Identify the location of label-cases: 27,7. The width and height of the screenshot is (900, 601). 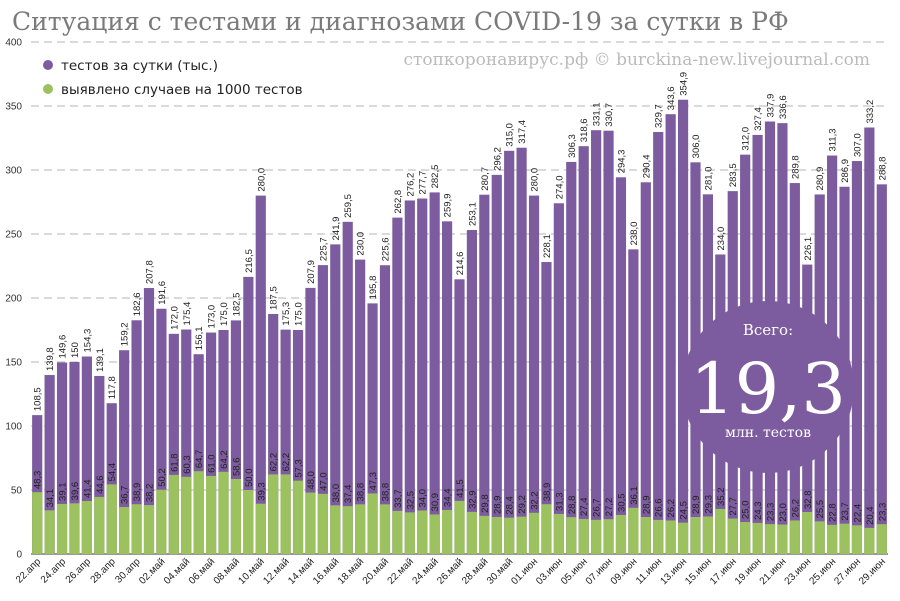
(733, 506).